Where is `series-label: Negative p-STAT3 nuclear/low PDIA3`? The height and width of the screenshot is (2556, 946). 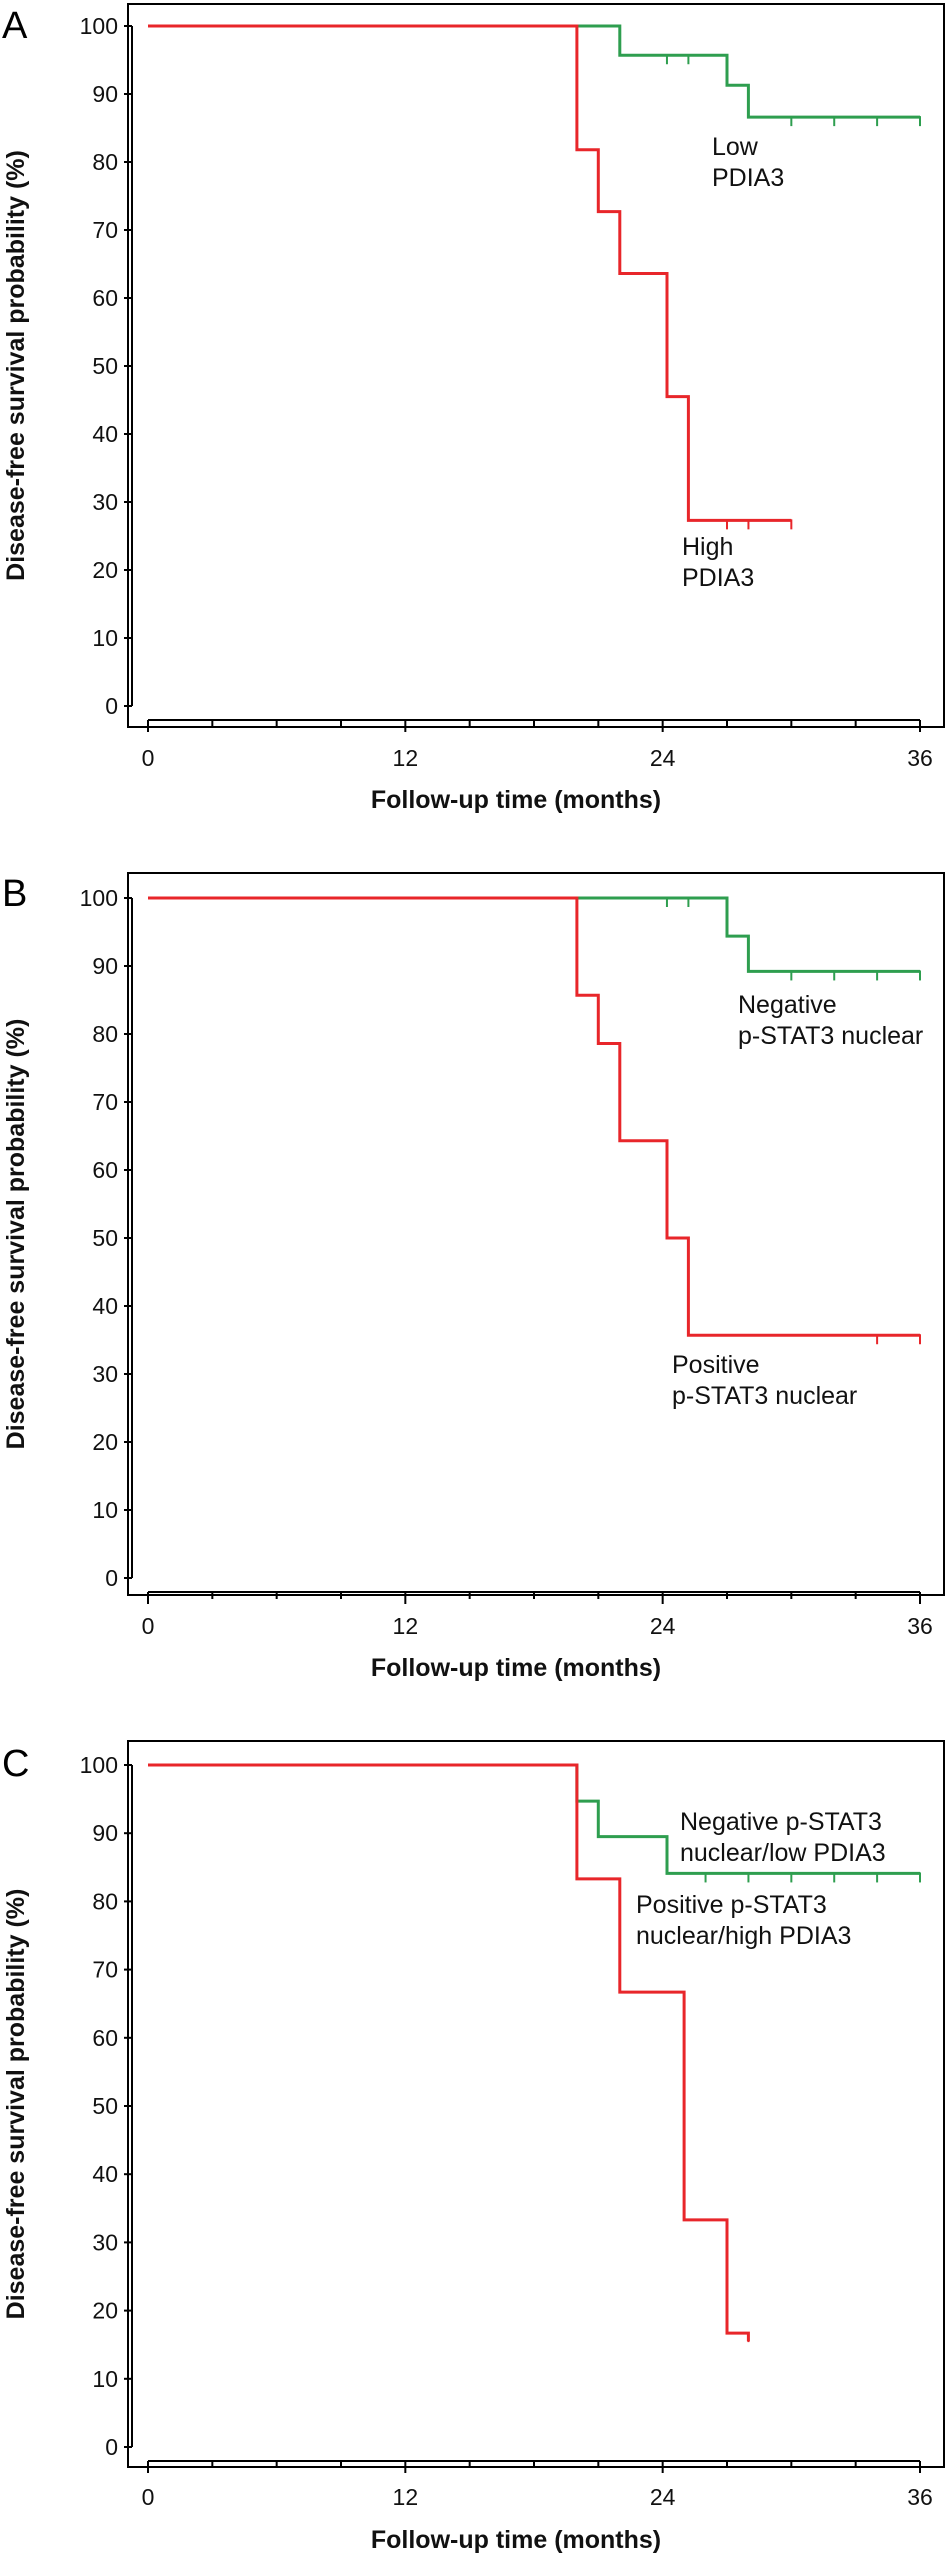 series-label: Negative p-STAT3 nuclear/low PDIA3 is located at coordinates (783, 1837).